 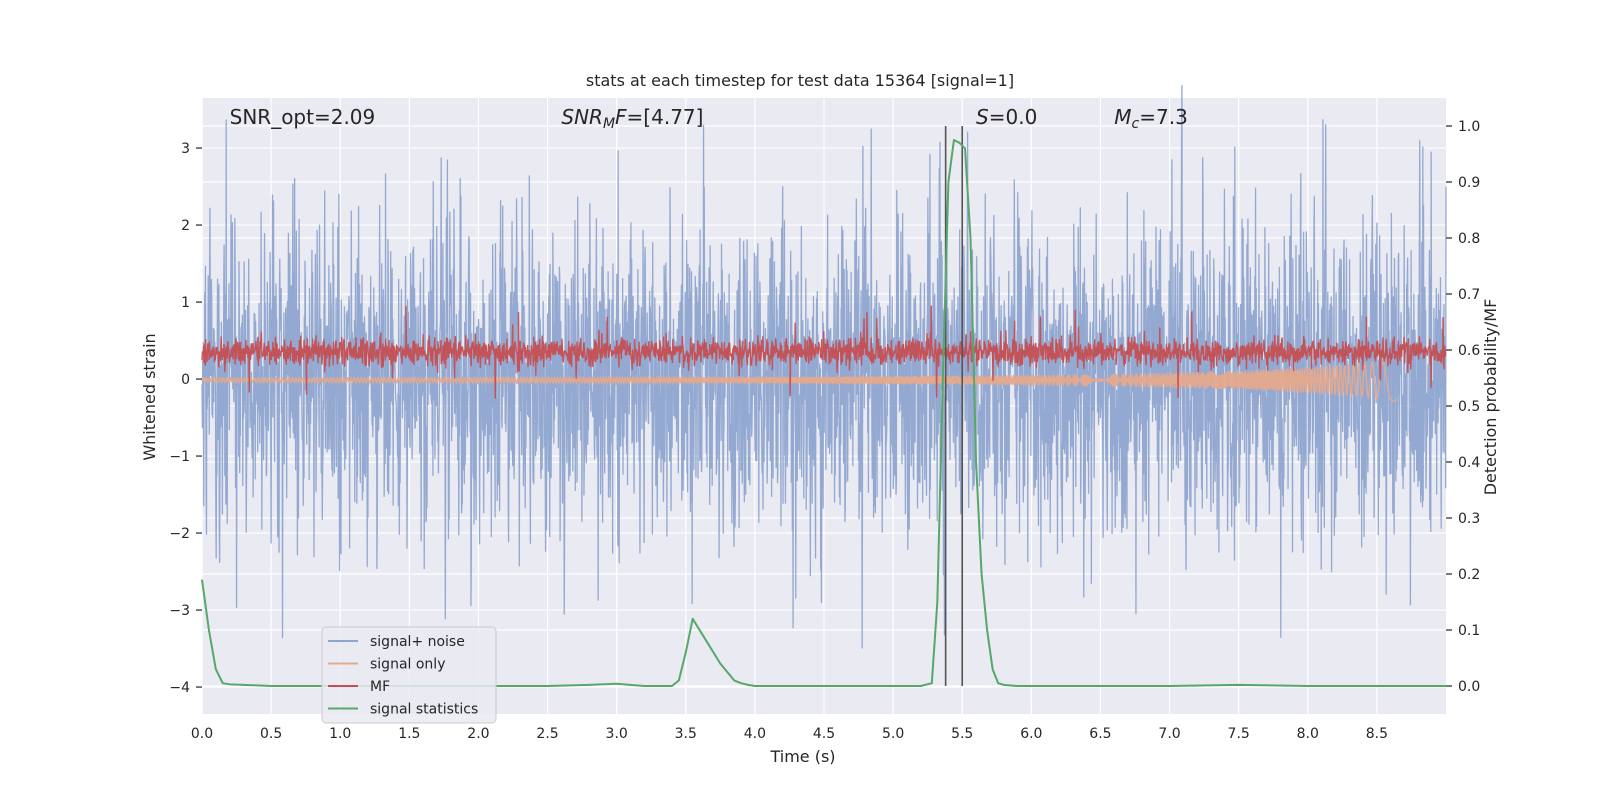 What do you see at coordinates (149, 396) in the screenshot?
I see `y-axis-label-left: Whitened strain` at bounding box center [149, 396].